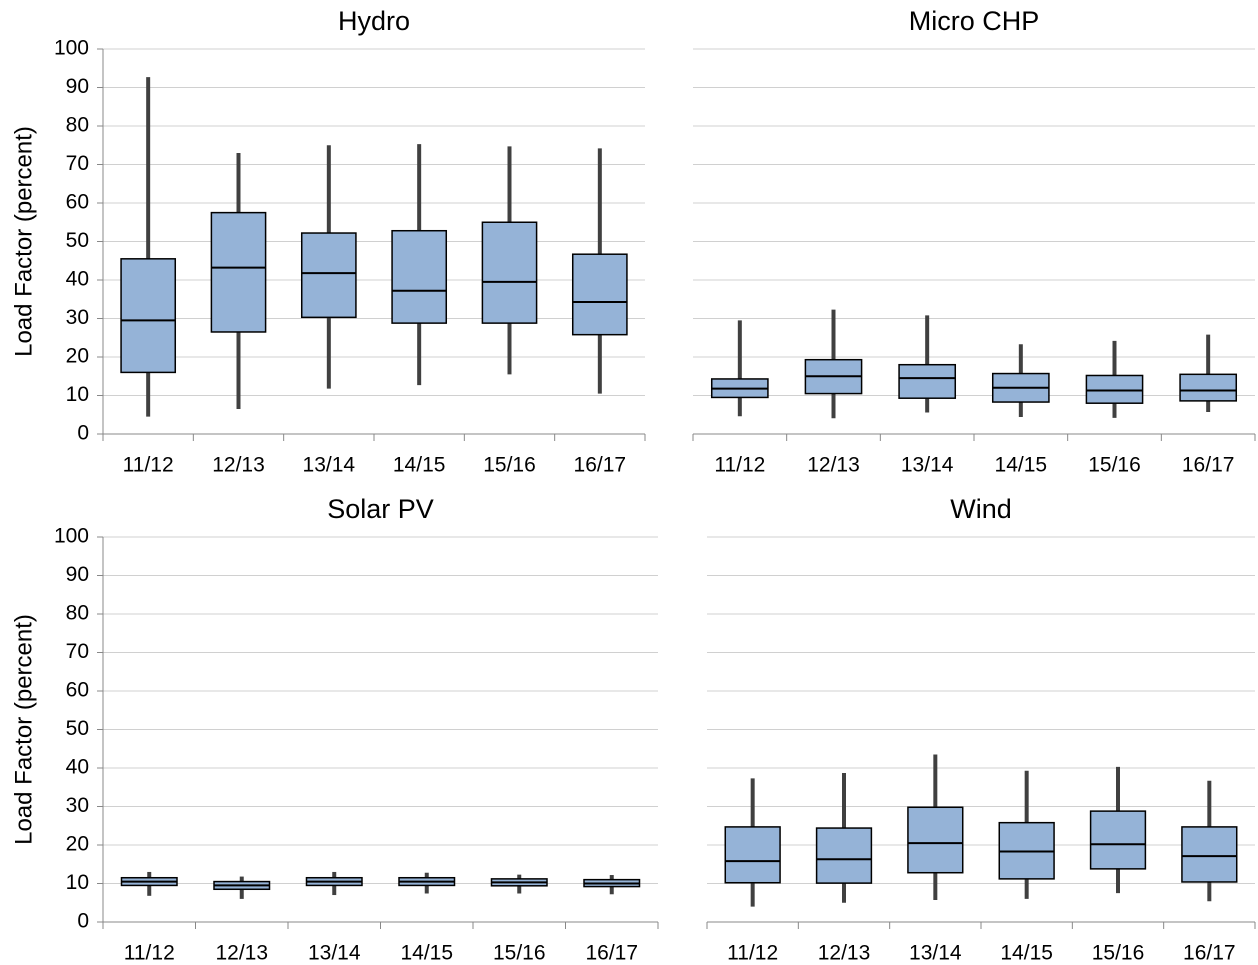 Image resolution: width=1258 pixels, height=965 pixels. Describe the element at coordinates (380, 509) in the screenshot. I see `chart-title: Solar PV` at that location.